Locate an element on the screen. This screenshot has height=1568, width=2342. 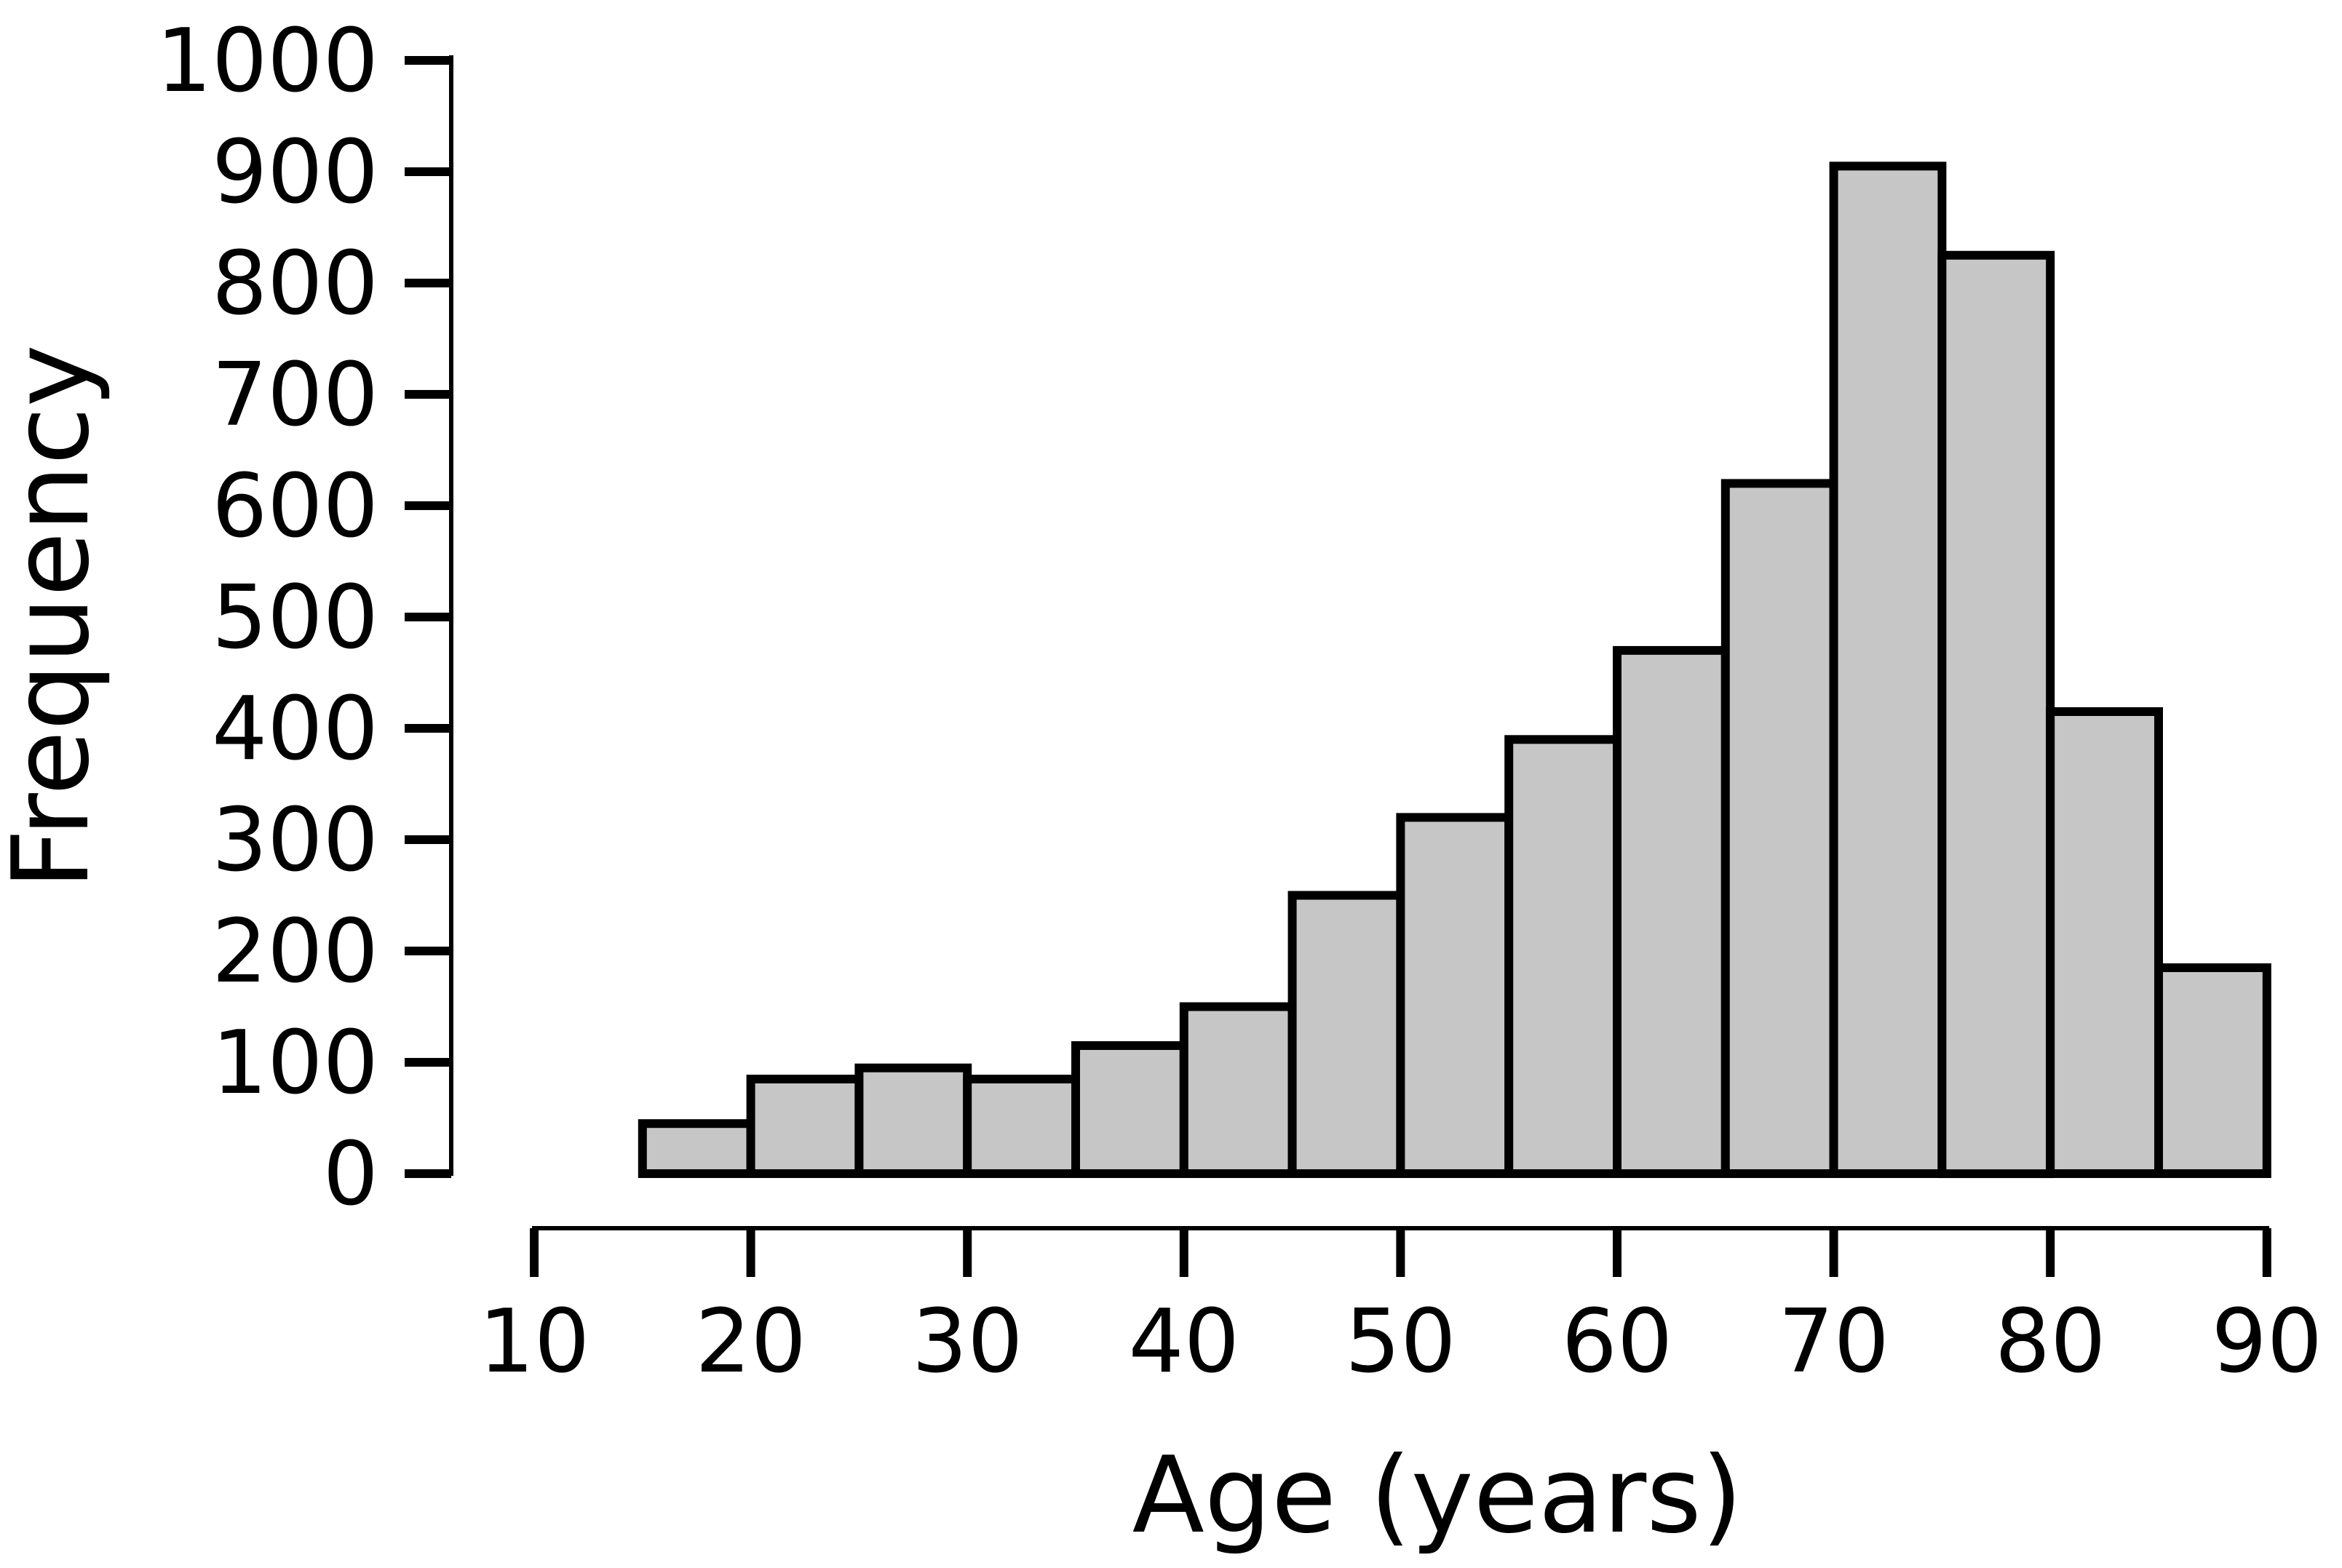
x-axis-title: Age (years) is located at coordinates (1437, 1495).